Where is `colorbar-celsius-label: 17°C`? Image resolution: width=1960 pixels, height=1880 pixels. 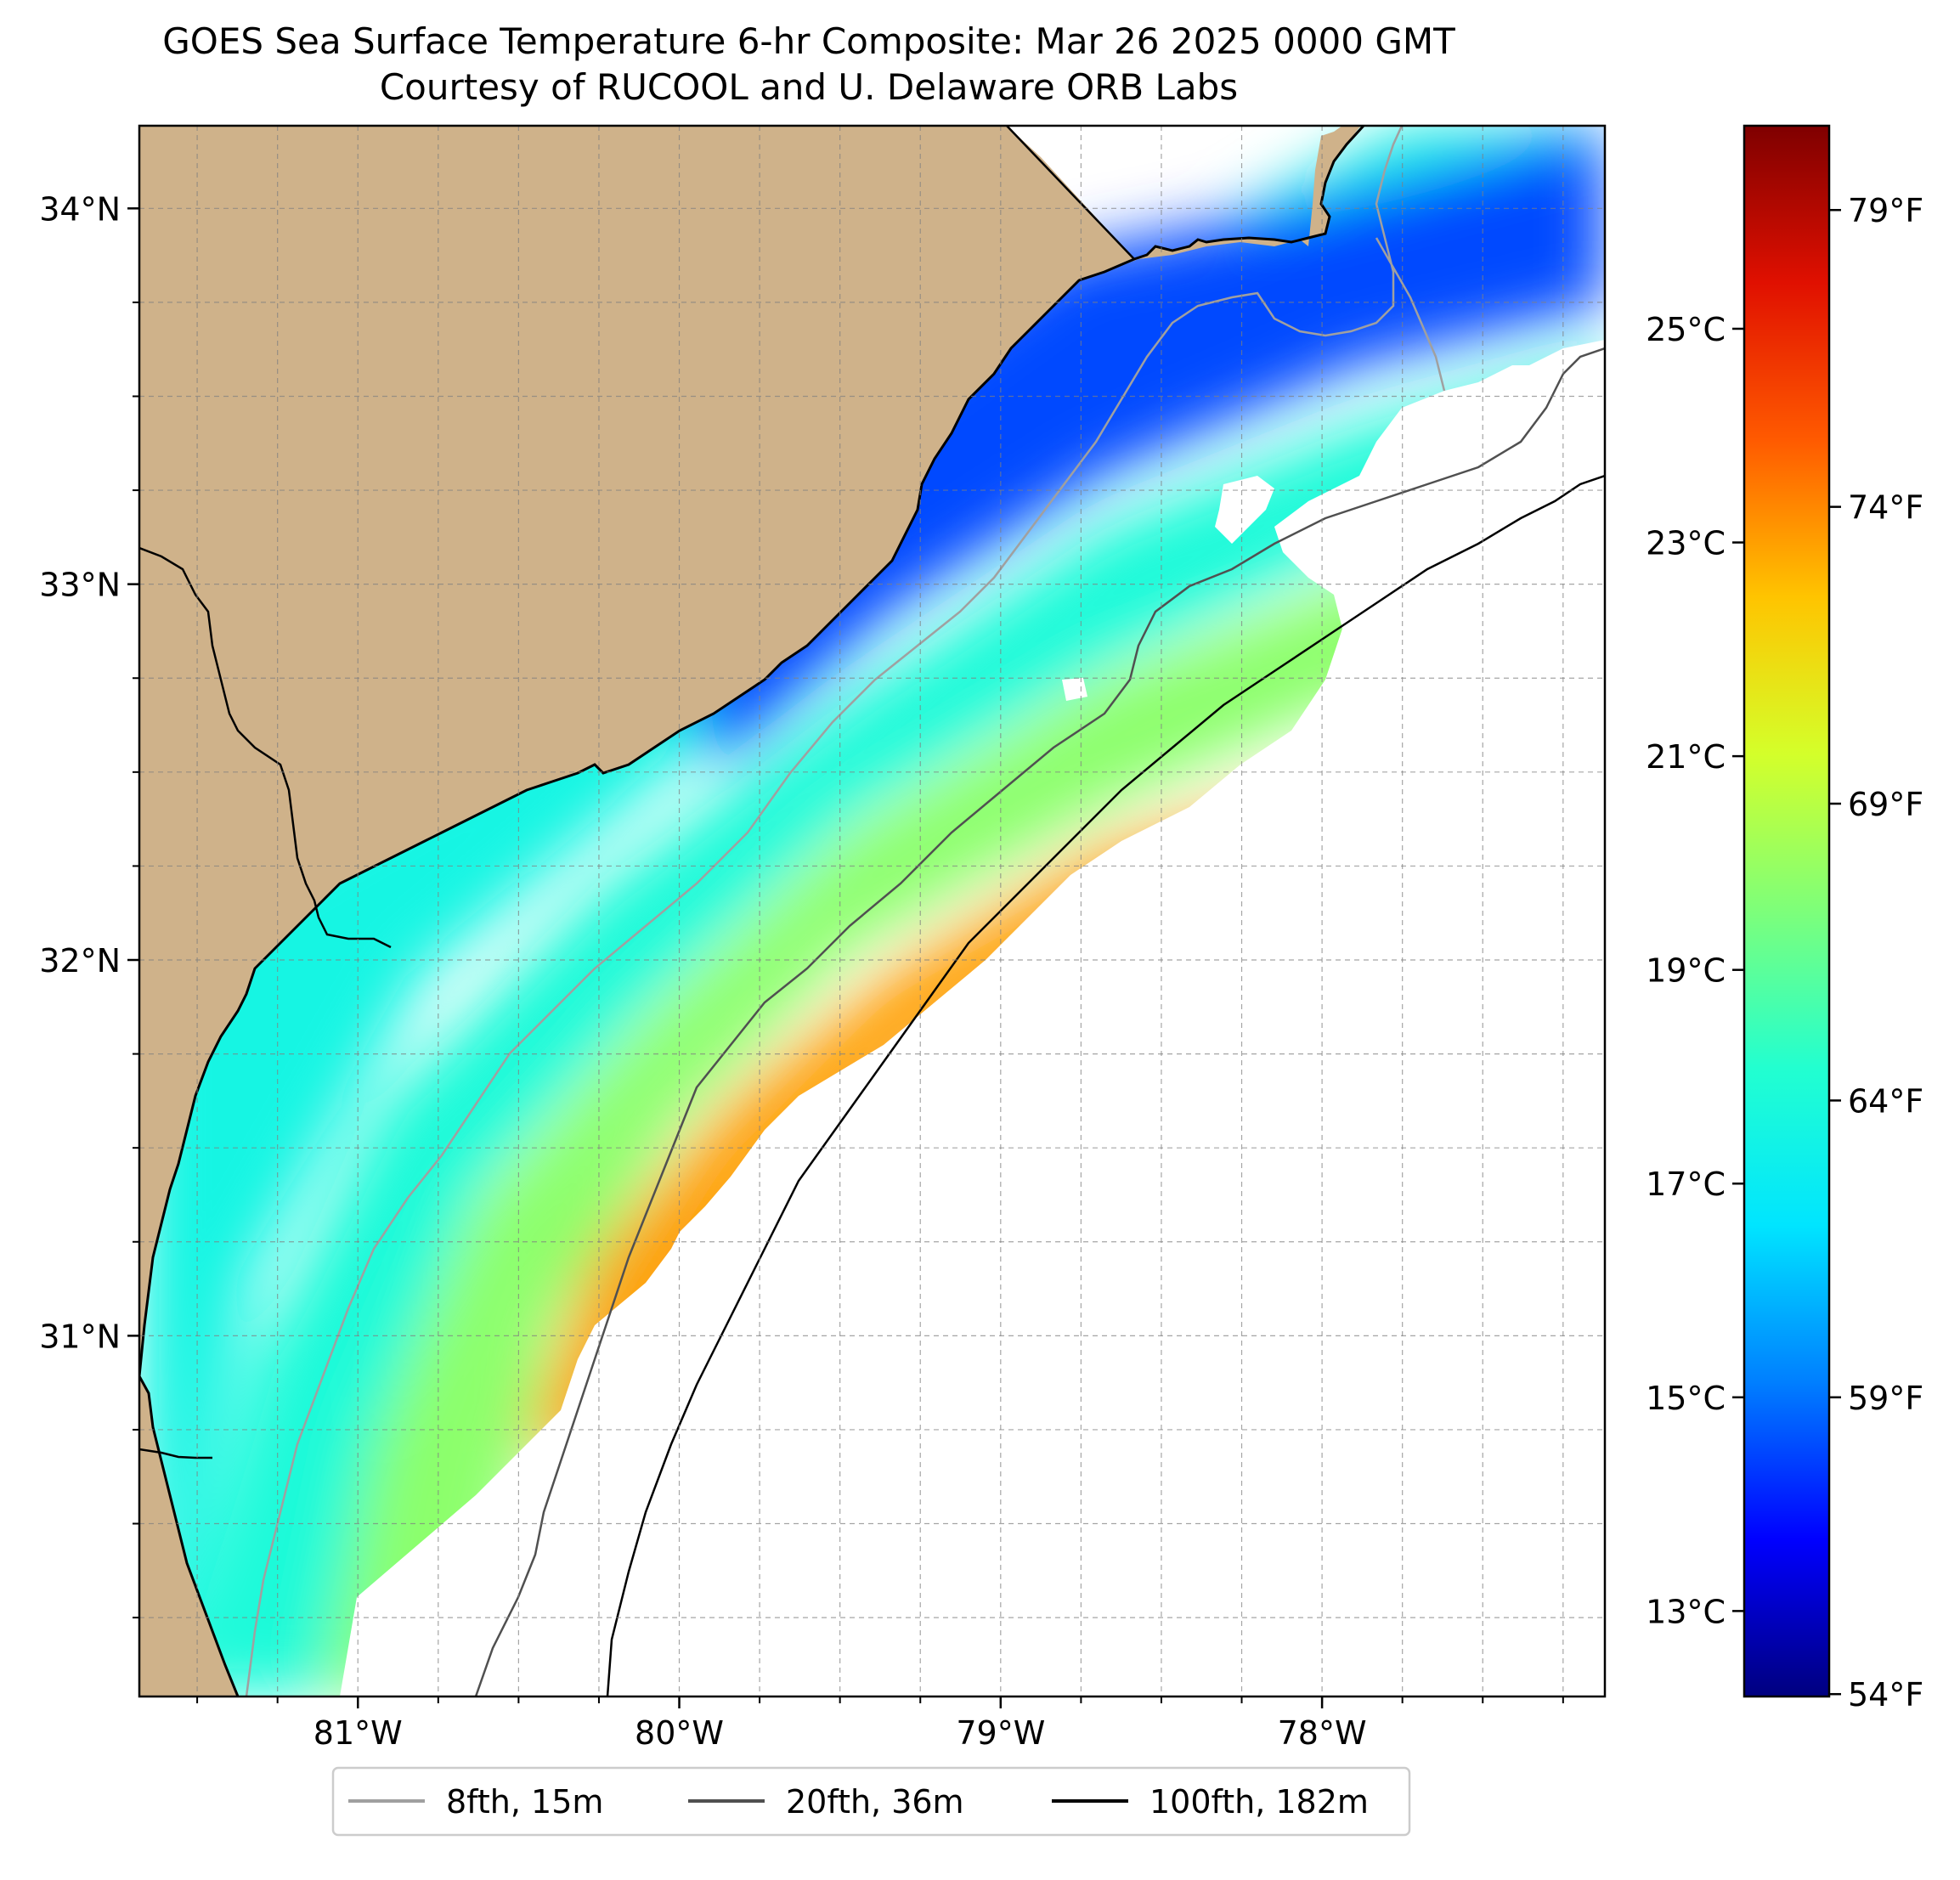
colorbar-celsius-label: 17°C is located at coordinates (1686, 1185).